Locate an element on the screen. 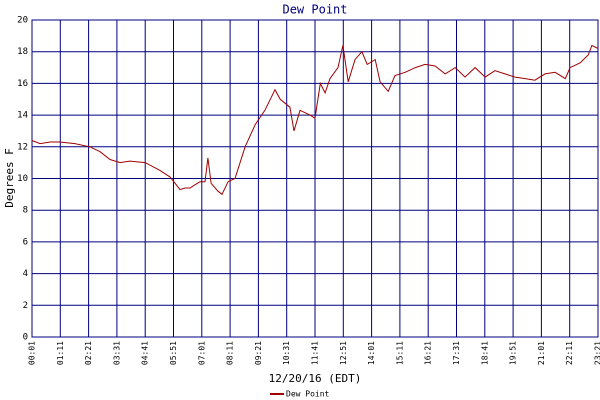 Image resolution: width=600 pixels, height=400 pixels. y-tick-label: 16 is located at coordinates (22, 84).